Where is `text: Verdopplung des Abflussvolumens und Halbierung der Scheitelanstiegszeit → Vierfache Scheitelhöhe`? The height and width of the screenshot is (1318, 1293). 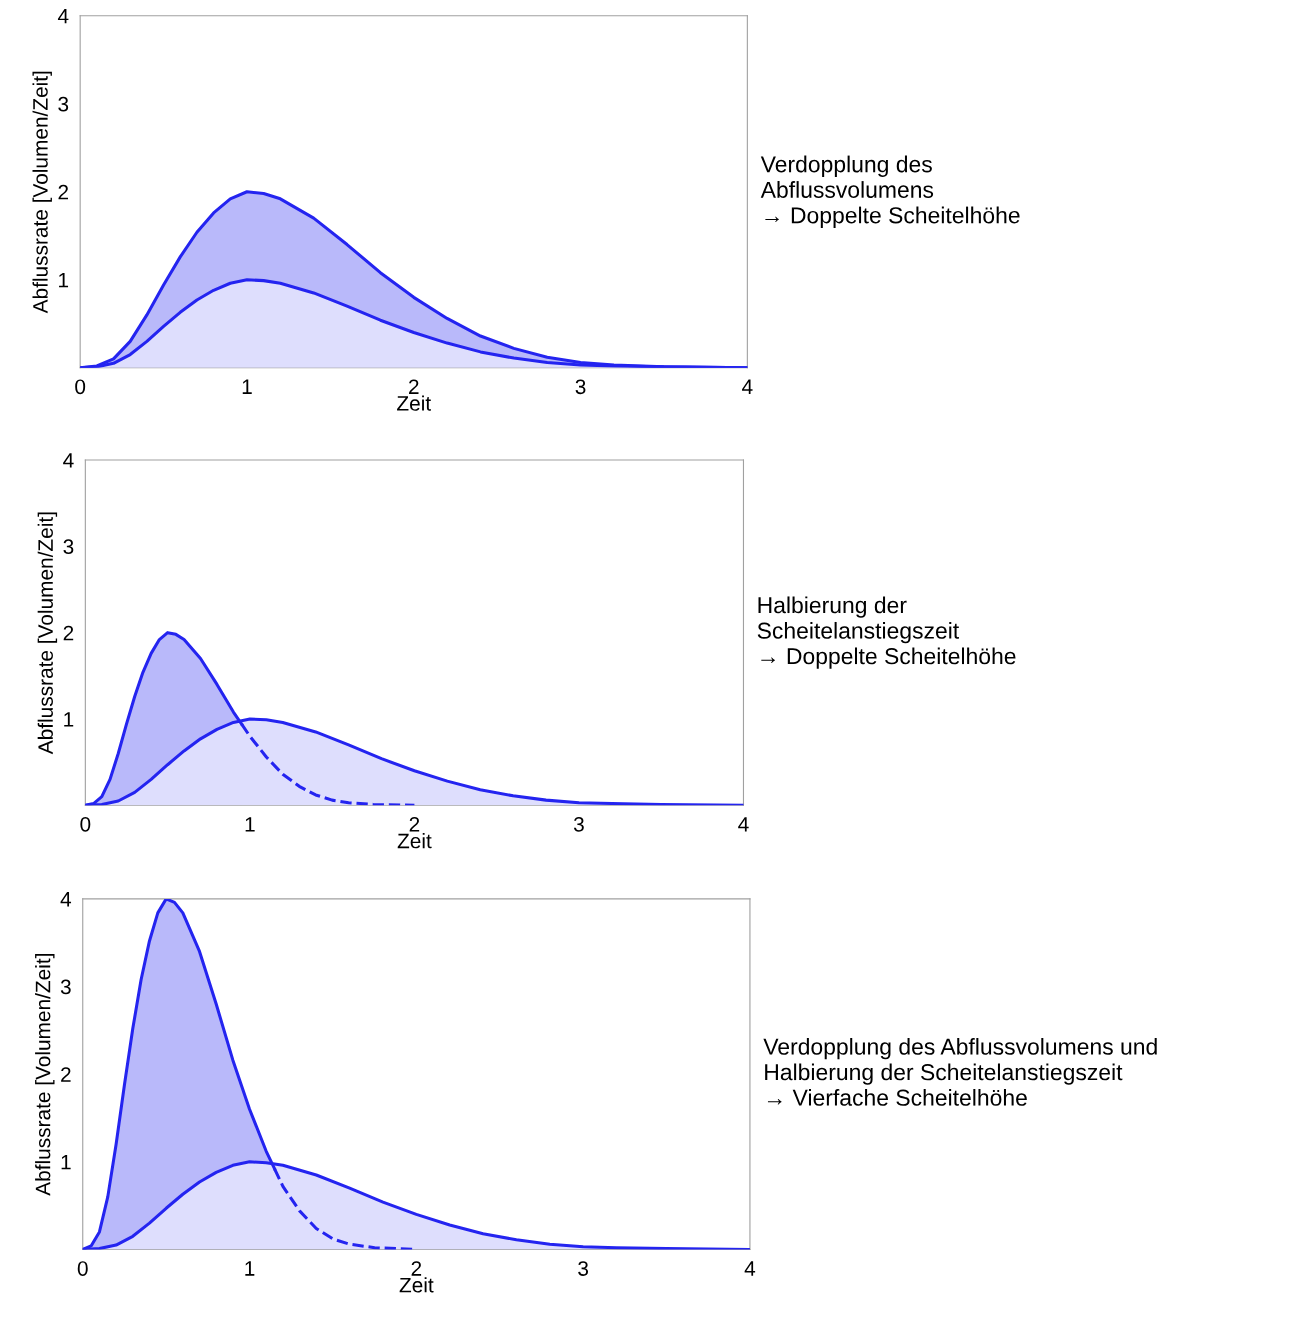
text: Verdopplung des Abflussvolumens und Halbierung der Scheitelanstiegszeit → Vierfache Scheitelhöhe is located at coordinates (960, 1071).